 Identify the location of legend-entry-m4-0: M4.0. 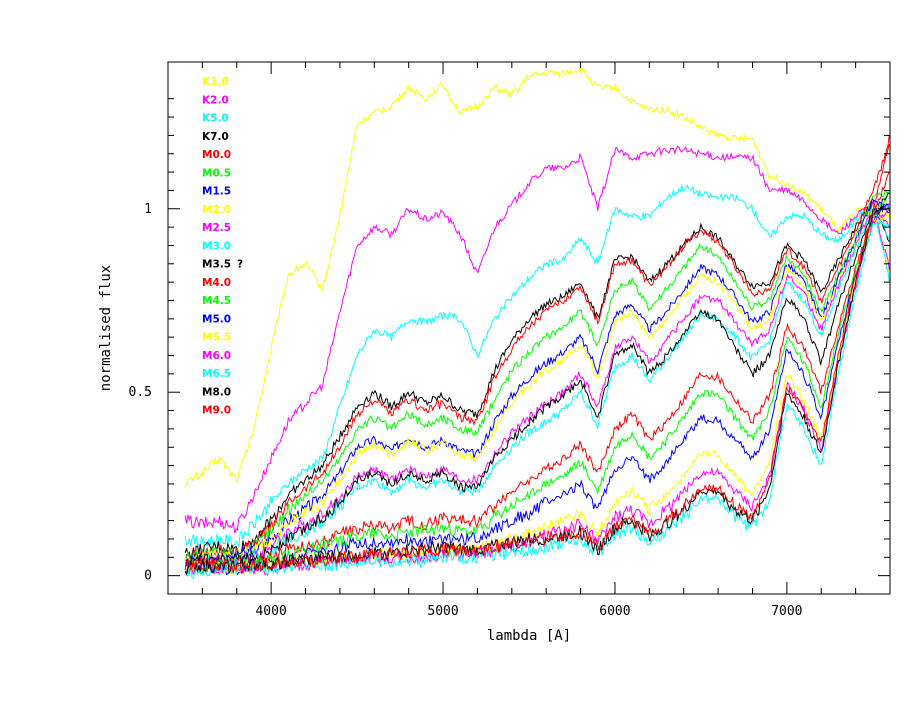
(216, 283).